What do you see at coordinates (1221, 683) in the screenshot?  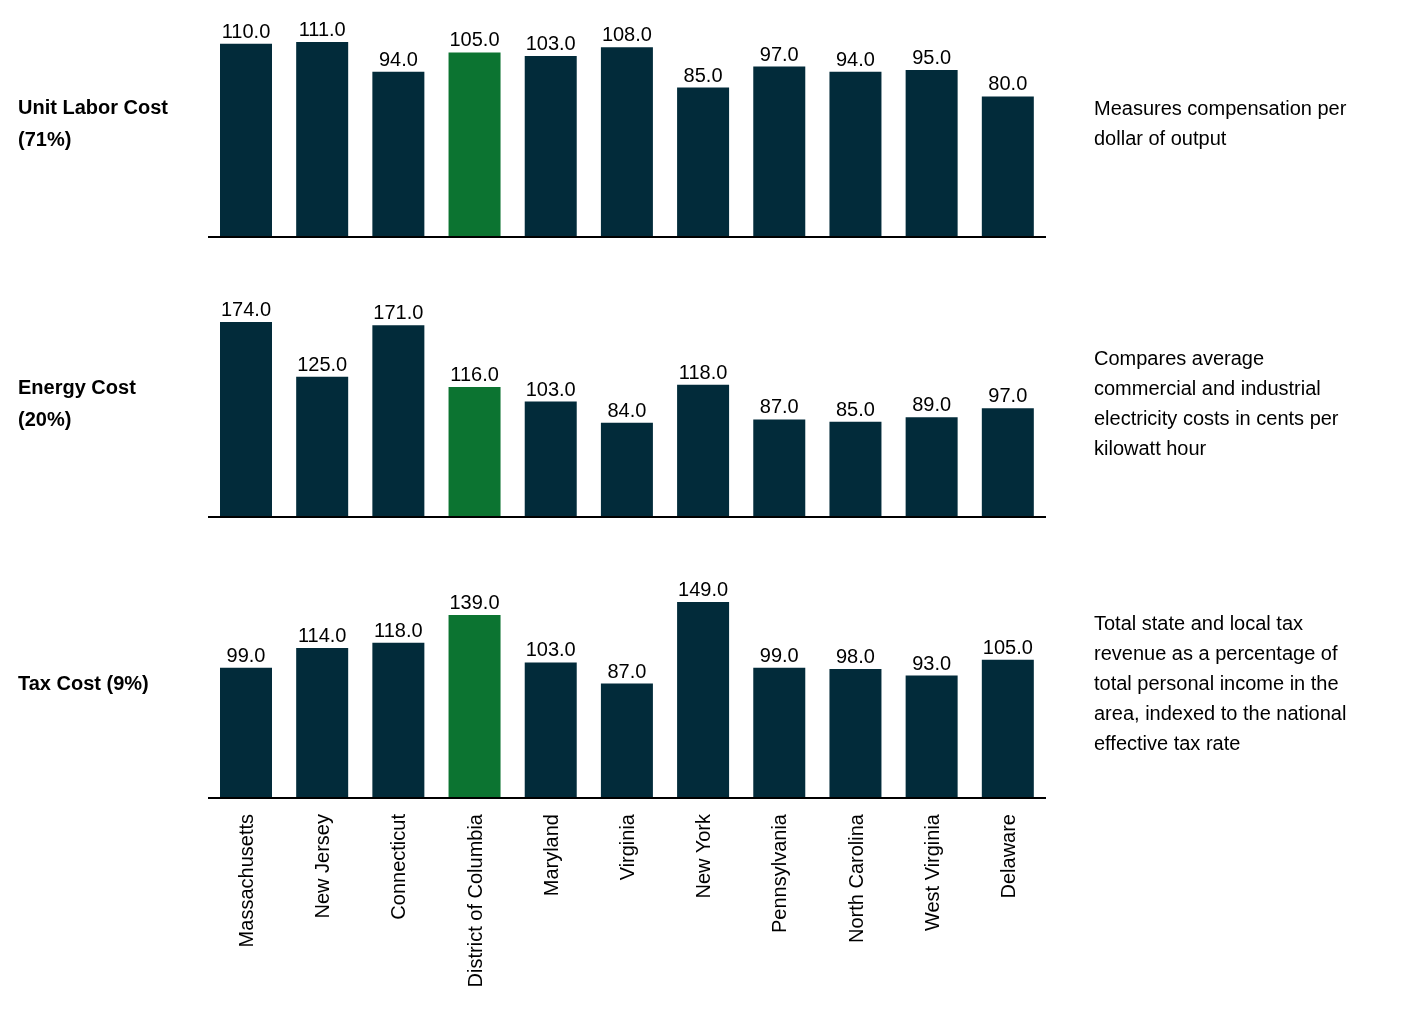 I see `text: Total state and local tax revenue as a percentage of total personal income in the area, indexed to the national effective tax rate` at bounding box center [1221, 683].